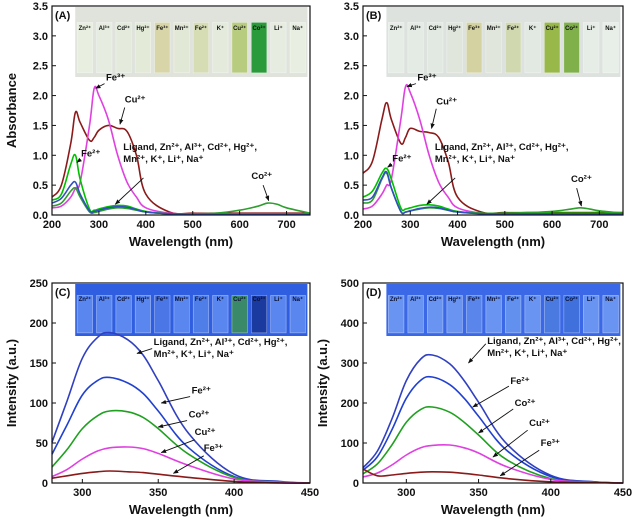 The height and width of the screenshot is (528, 633). I want to click on x-tick-label: 200, so click(52, 225).